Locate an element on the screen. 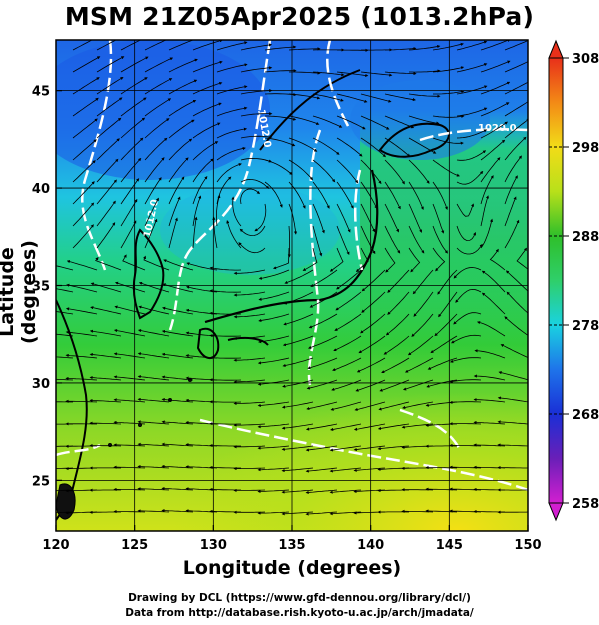  page-title: MSM 21Z05Apr2025 (1013.2hPa) is located at coordinates (299, 16).